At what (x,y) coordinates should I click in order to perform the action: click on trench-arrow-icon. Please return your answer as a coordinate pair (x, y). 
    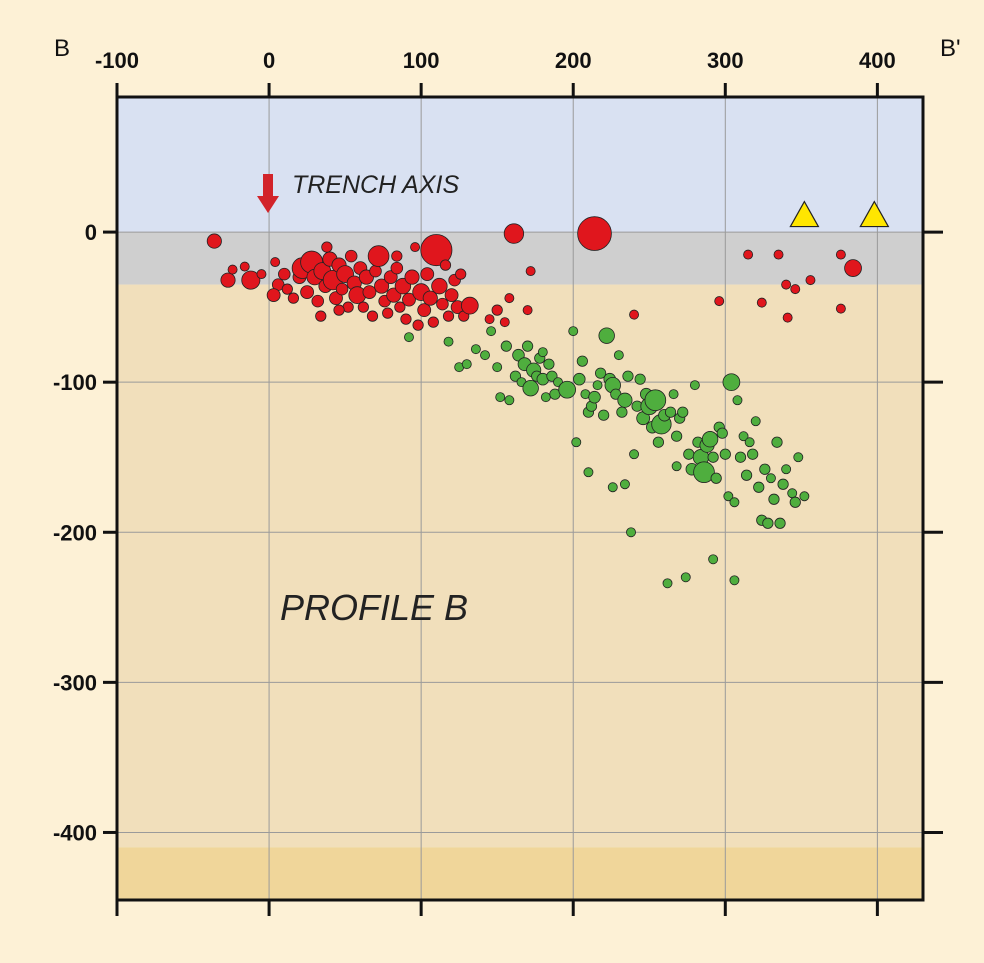
    Looking at the image, I should click on (268, 193).